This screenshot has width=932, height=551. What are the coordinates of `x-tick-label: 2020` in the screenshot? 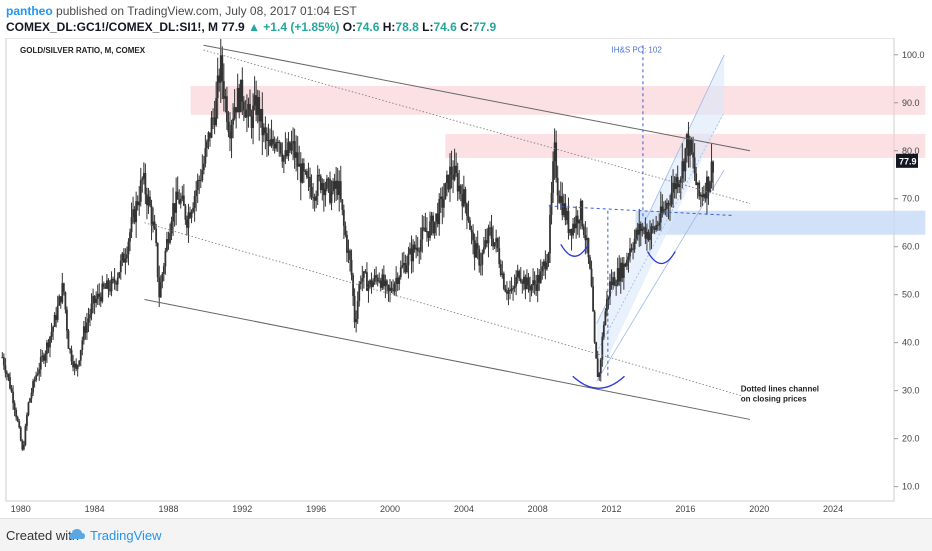 It's located at (759, 509).